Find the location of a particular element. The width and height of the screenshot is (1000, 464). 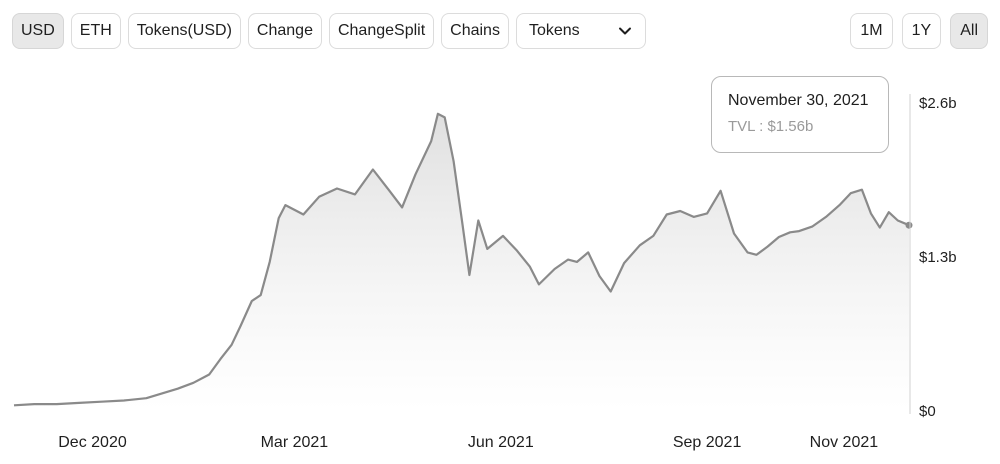

y-tick-label: $1.3b is located at coordinates (938, 257).